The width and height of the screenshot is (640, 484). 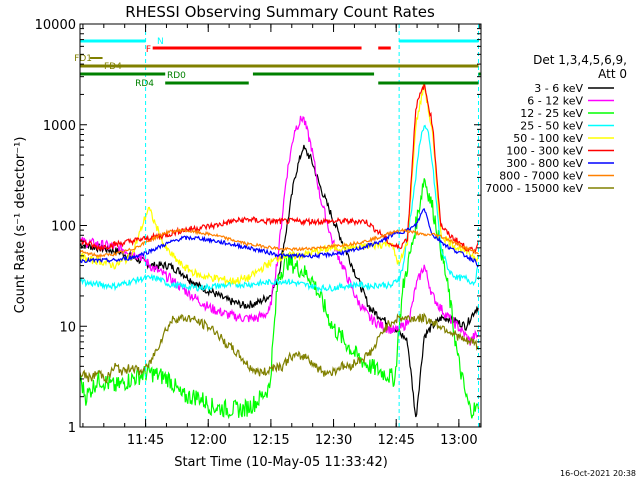 What do you see at coordinates (541, 176) in the screenshot?
I see `legend-label-800-7000-kev-kev: 800 - 7000 keV` at bounding box center [541, 176].